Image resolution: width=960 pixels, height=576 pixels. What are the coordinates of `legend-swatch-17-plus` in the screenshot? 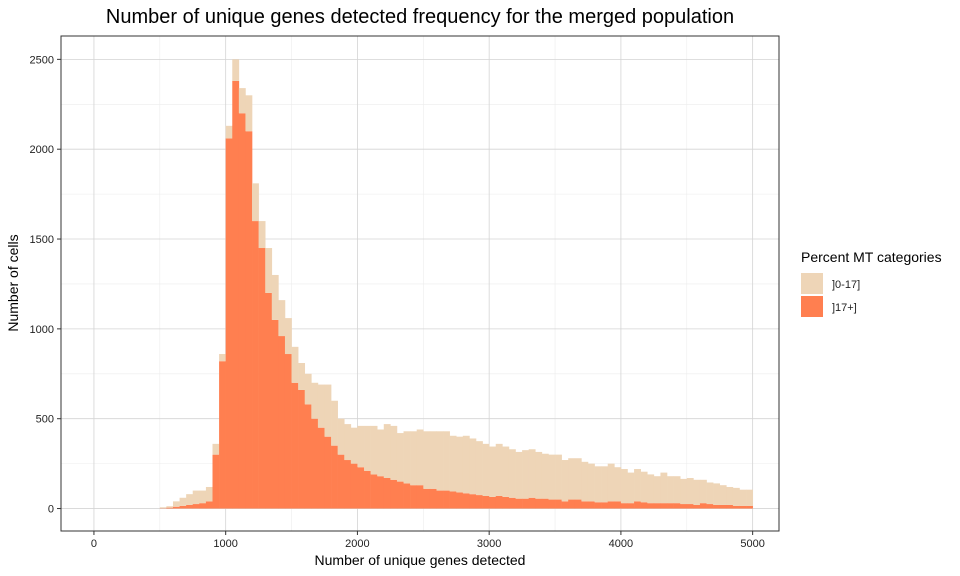 It's located at (812, 306).